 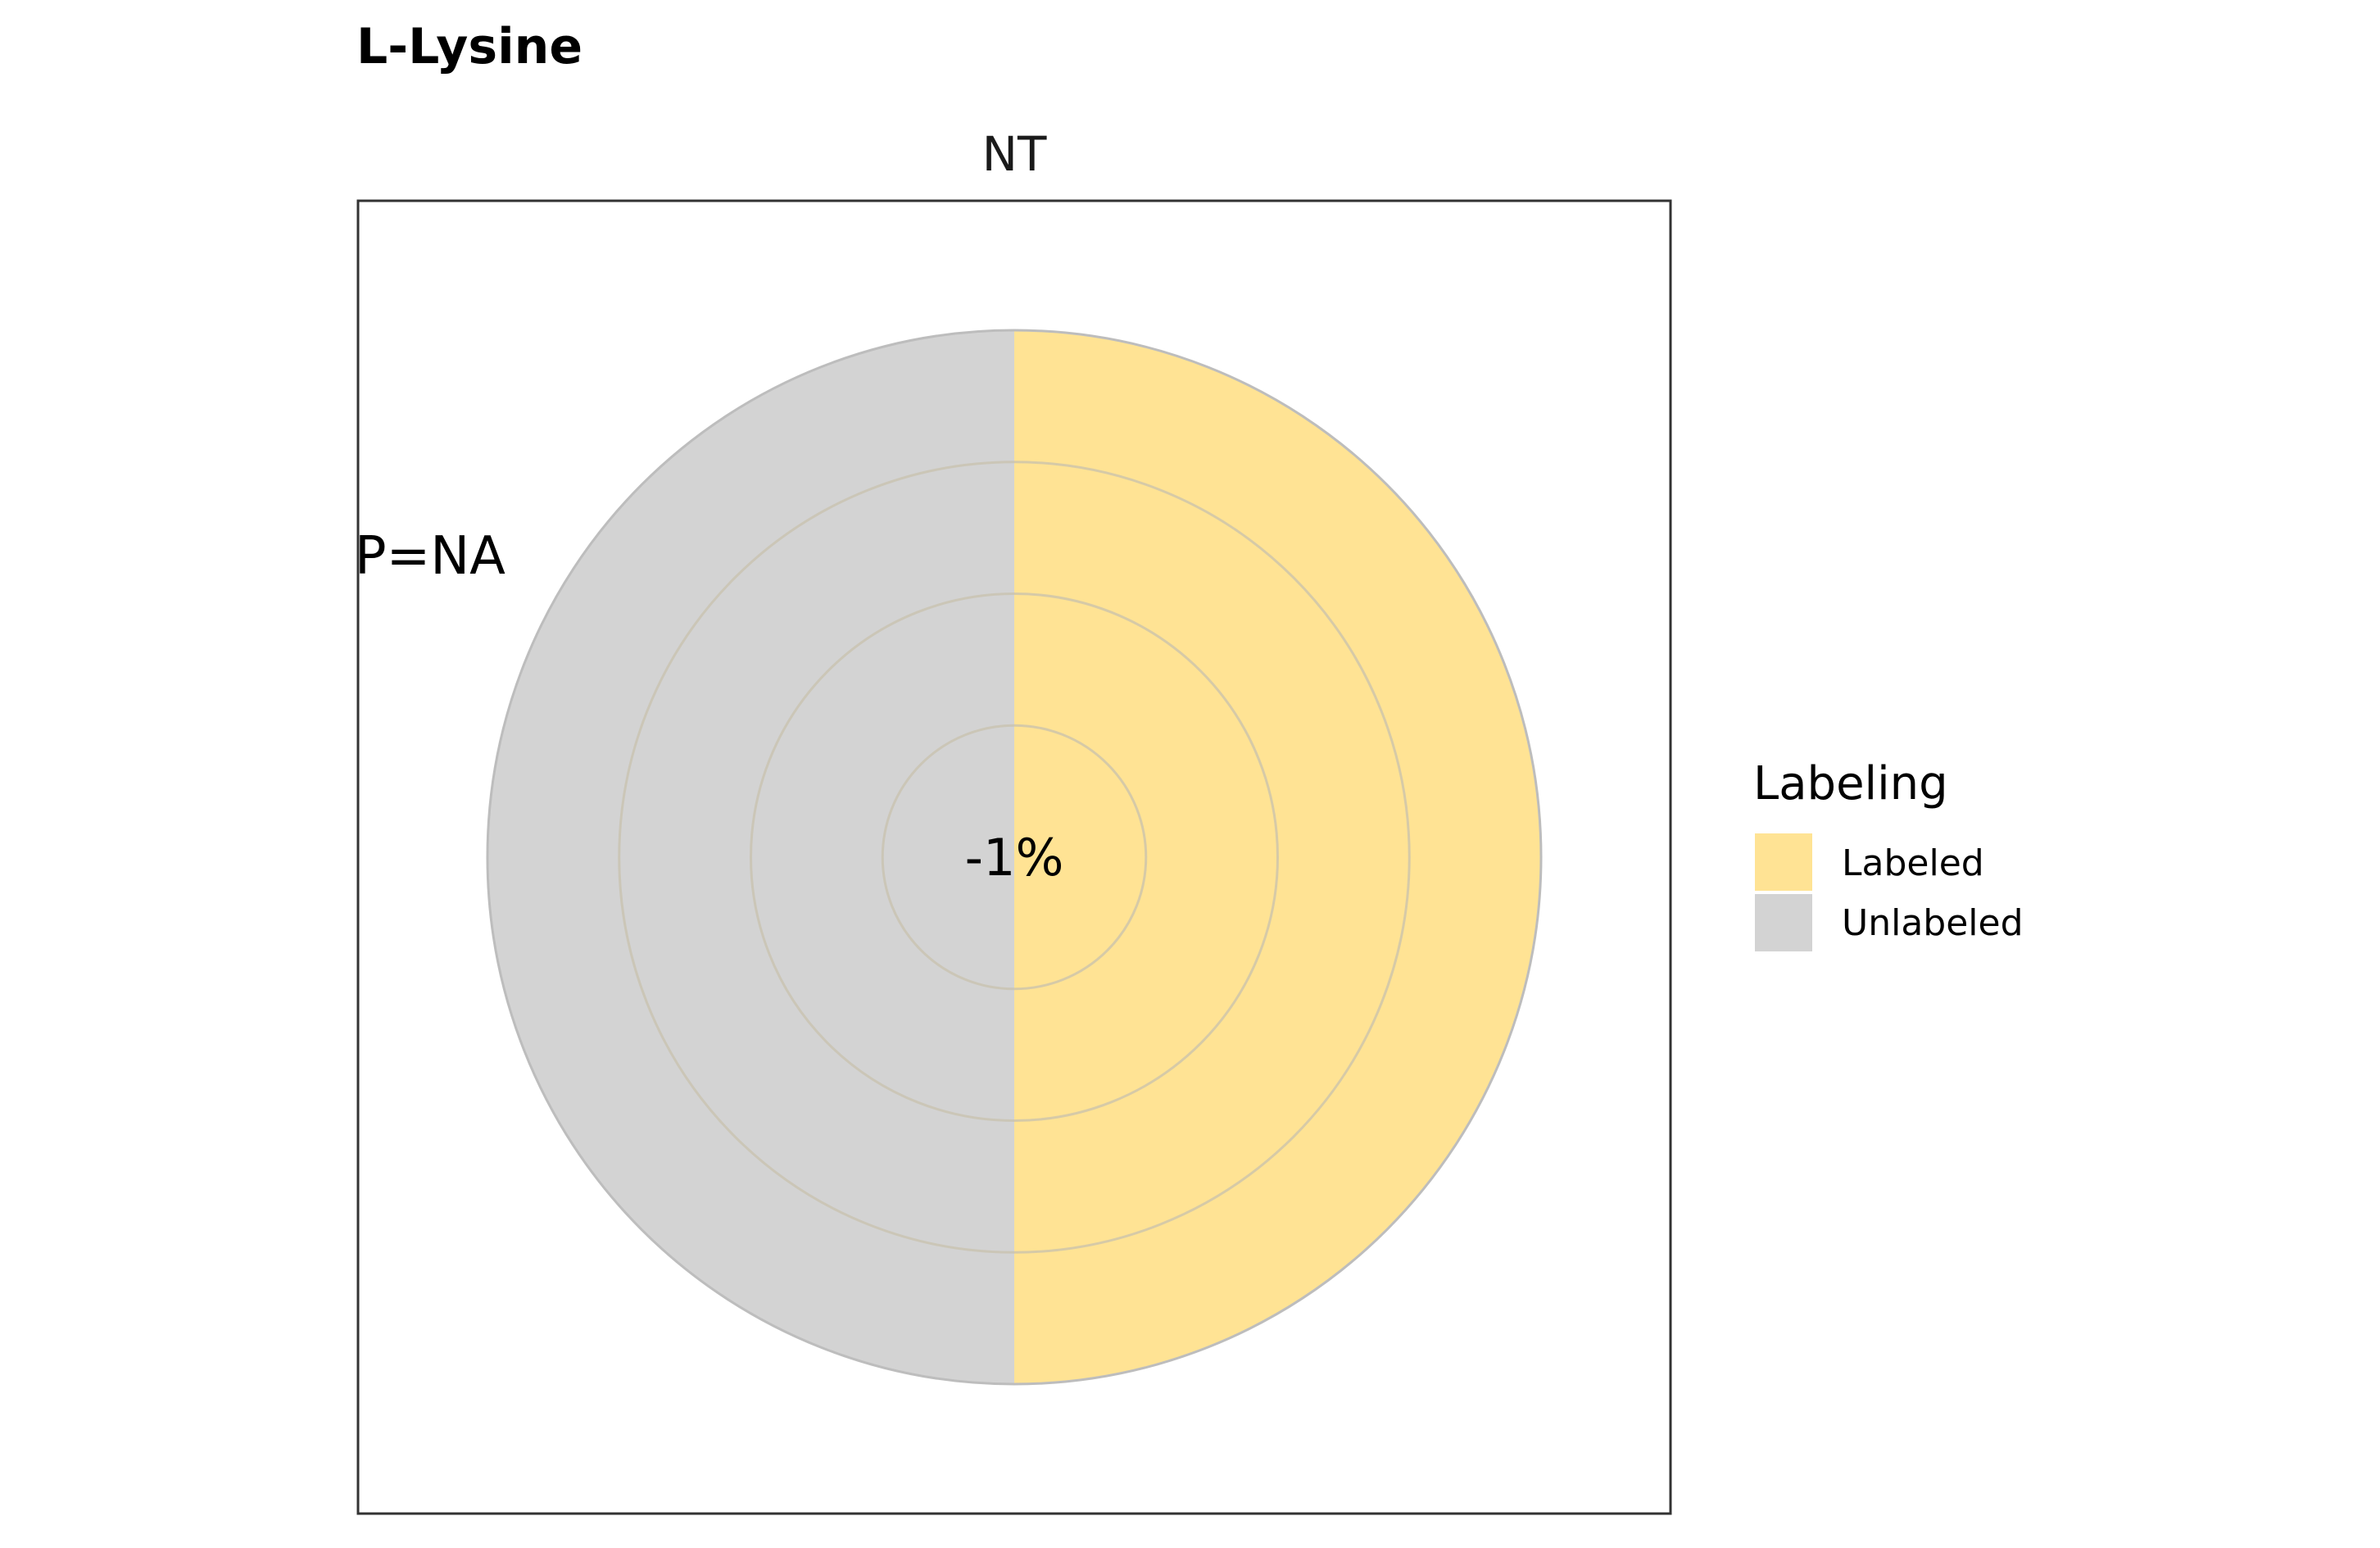 I want to click on chart-title: L-Lysine, so click(x=470, y=46).